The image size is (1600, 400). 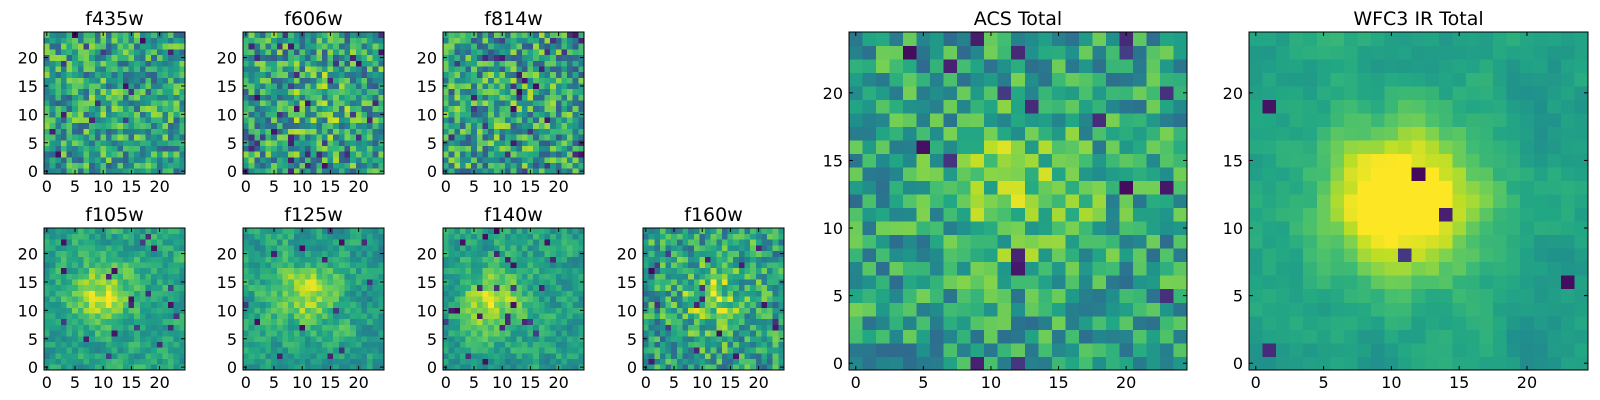 I want to click on y-tick-label: 20, so click(x=627, y=254).